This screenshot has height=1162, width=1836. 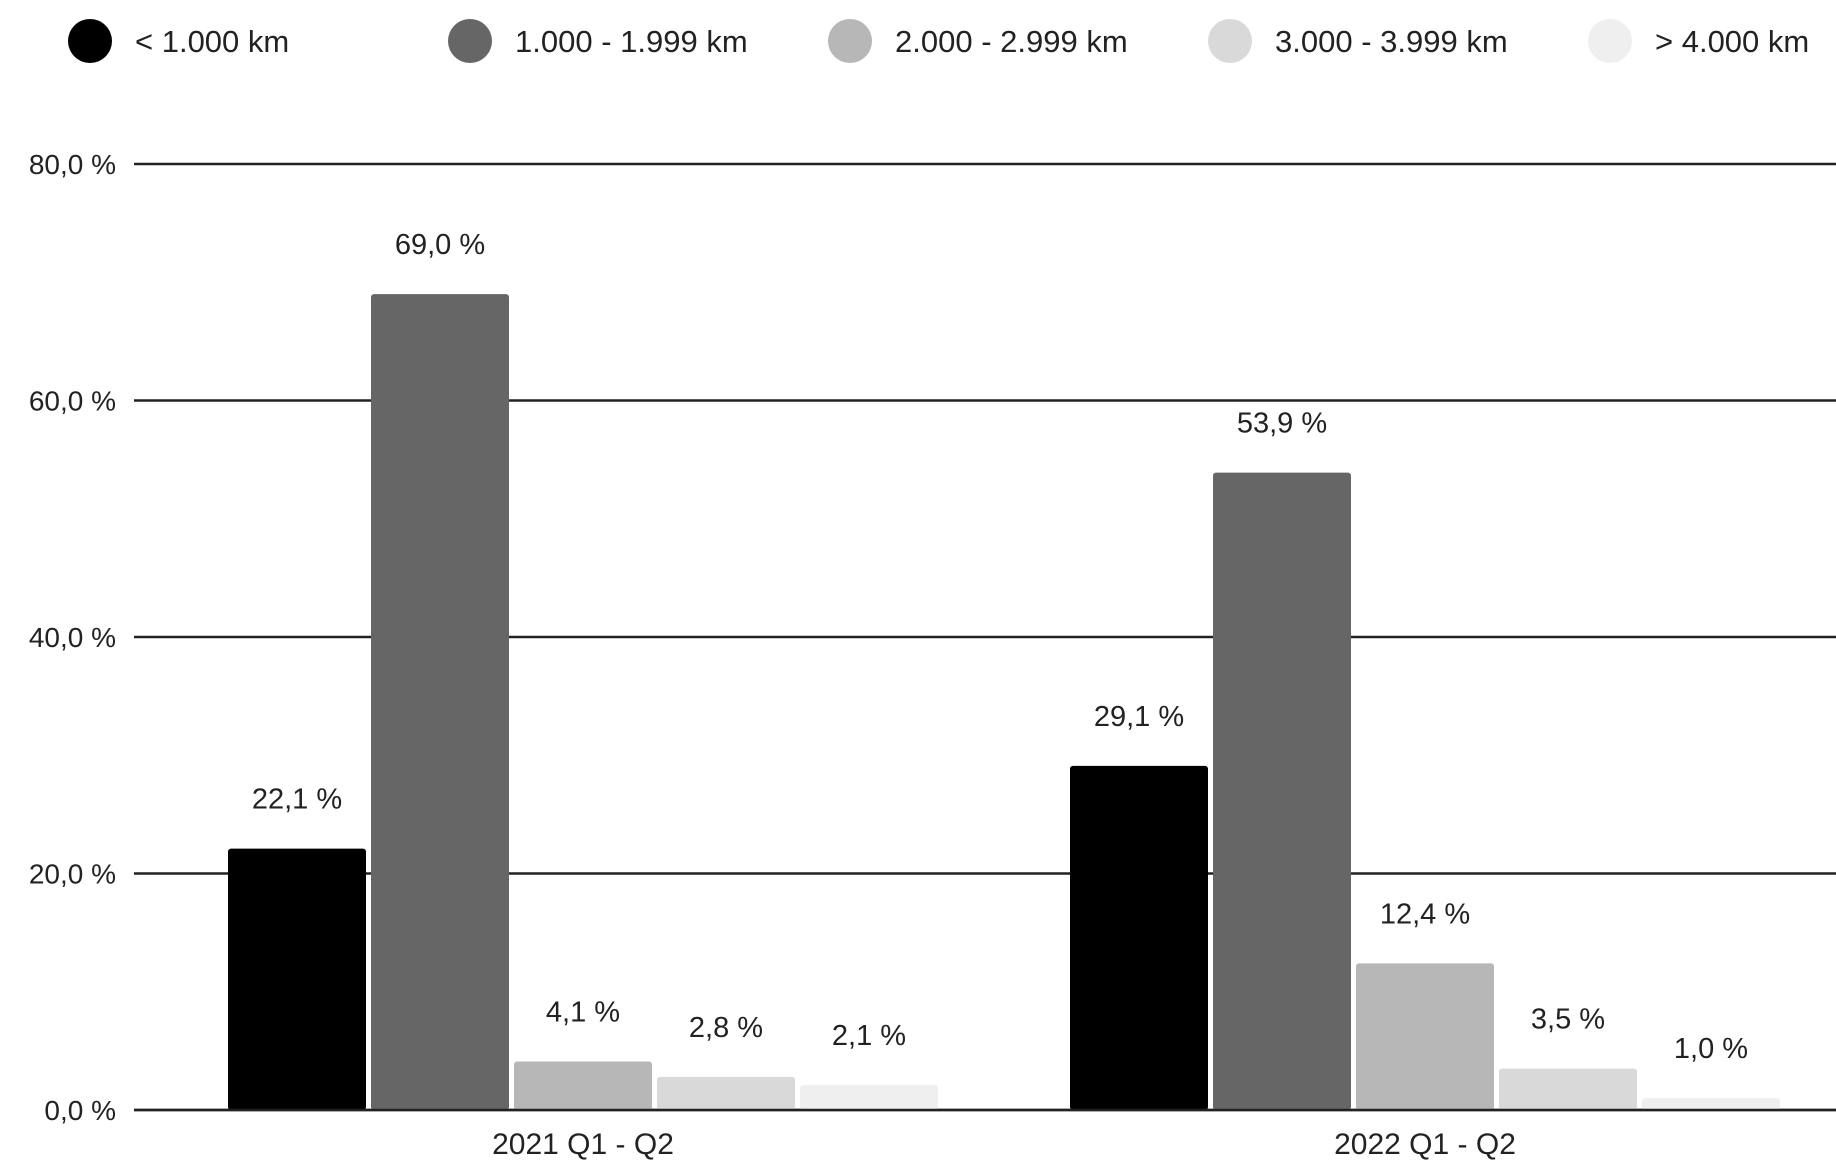 I want to click on legend-label-2: 1.000 - 1.999 km, so click(x=631, y=41).